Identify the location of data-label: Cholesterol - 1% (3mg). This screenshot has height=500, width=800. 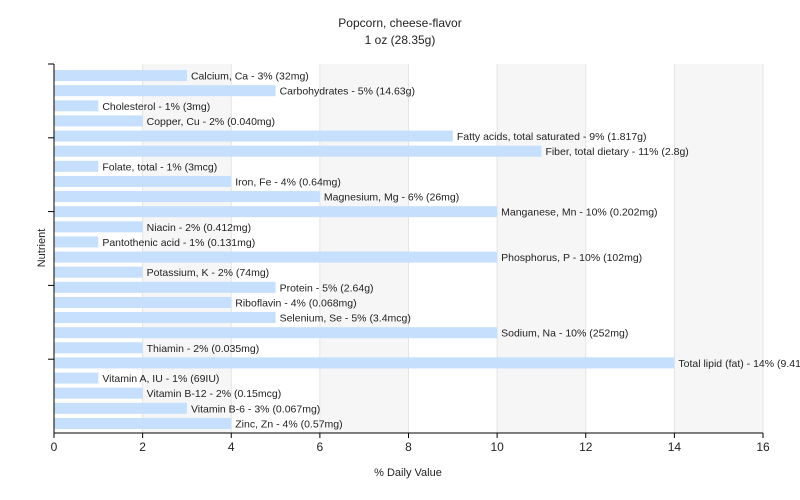
(156, 107).